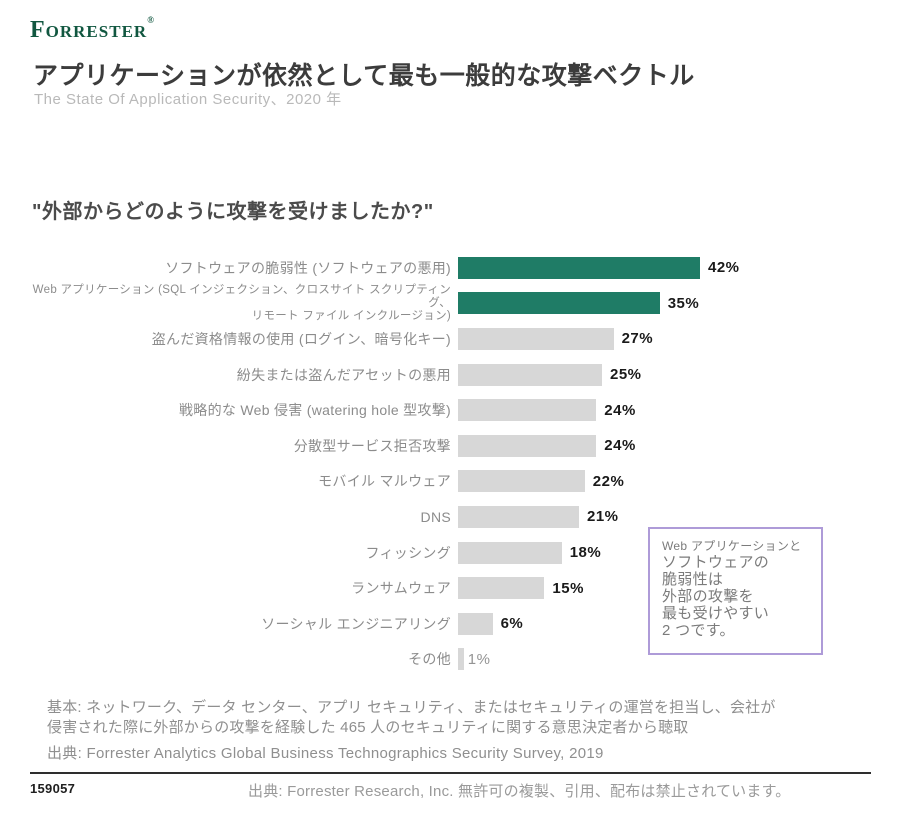 This screenshot has width=901, height=819. I want to click on chart-row: モバイル マルウェア 22%, so click(450, 482).